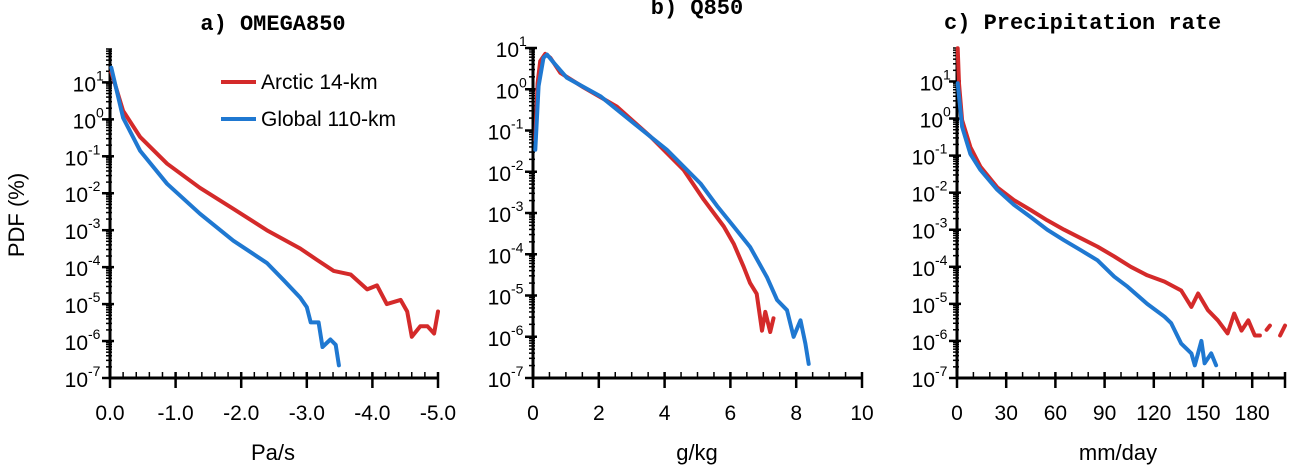 The image size is (1298, 466). Describe the element at coordinates (176, 413) in the screenshot. I see `x-tick-label: -1.0` at that location.